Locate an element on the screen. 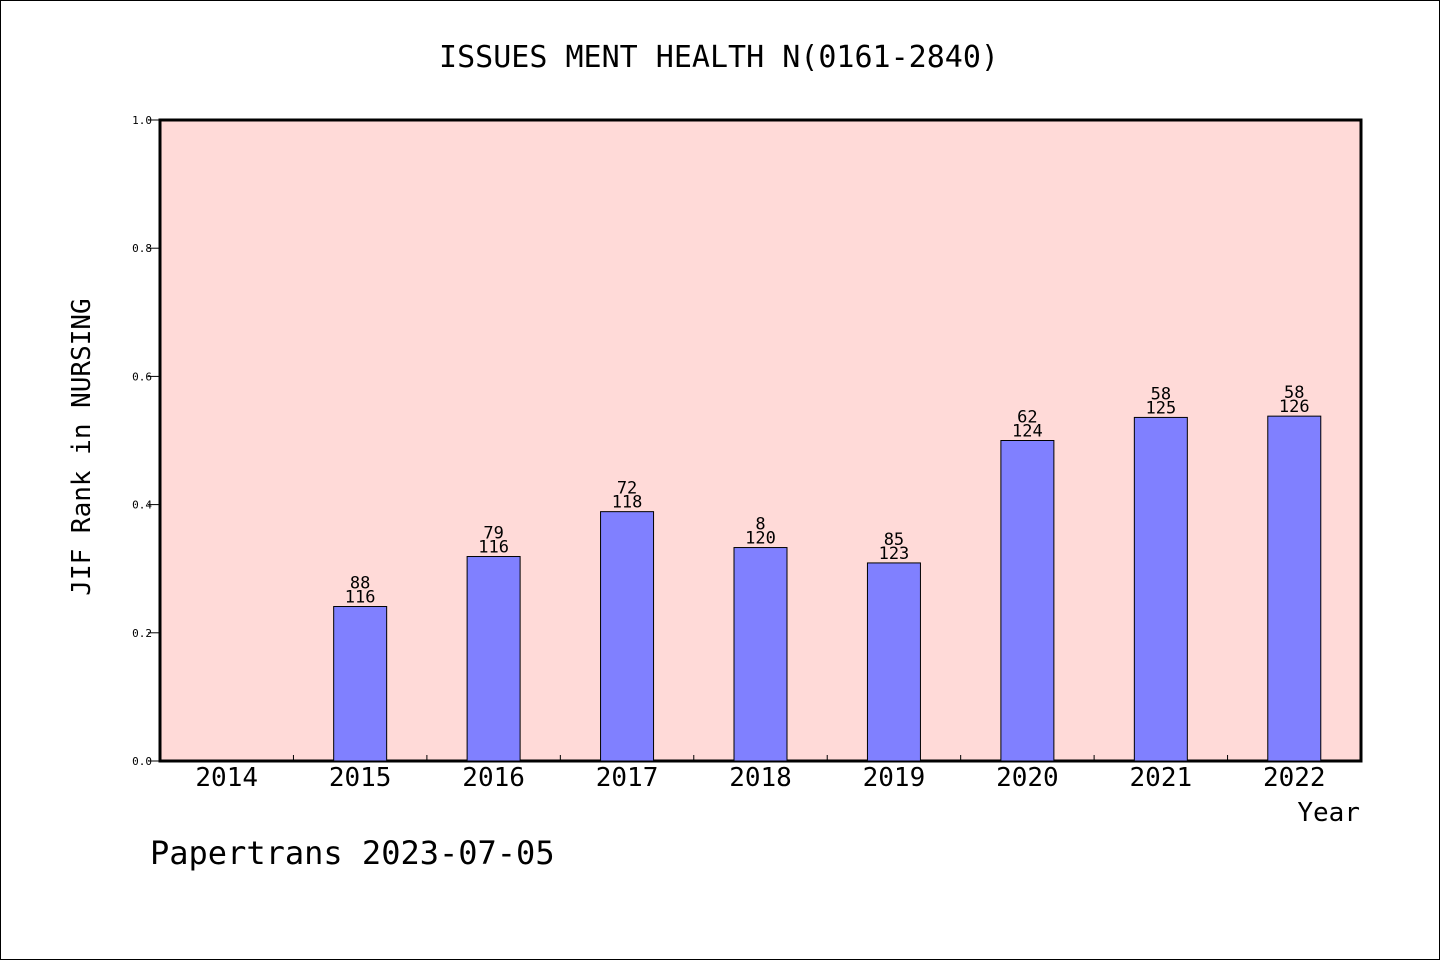 The width and height of the screenshot is (1440, 964). bar-total-label: 124 is located at coordinates (1027, 432).